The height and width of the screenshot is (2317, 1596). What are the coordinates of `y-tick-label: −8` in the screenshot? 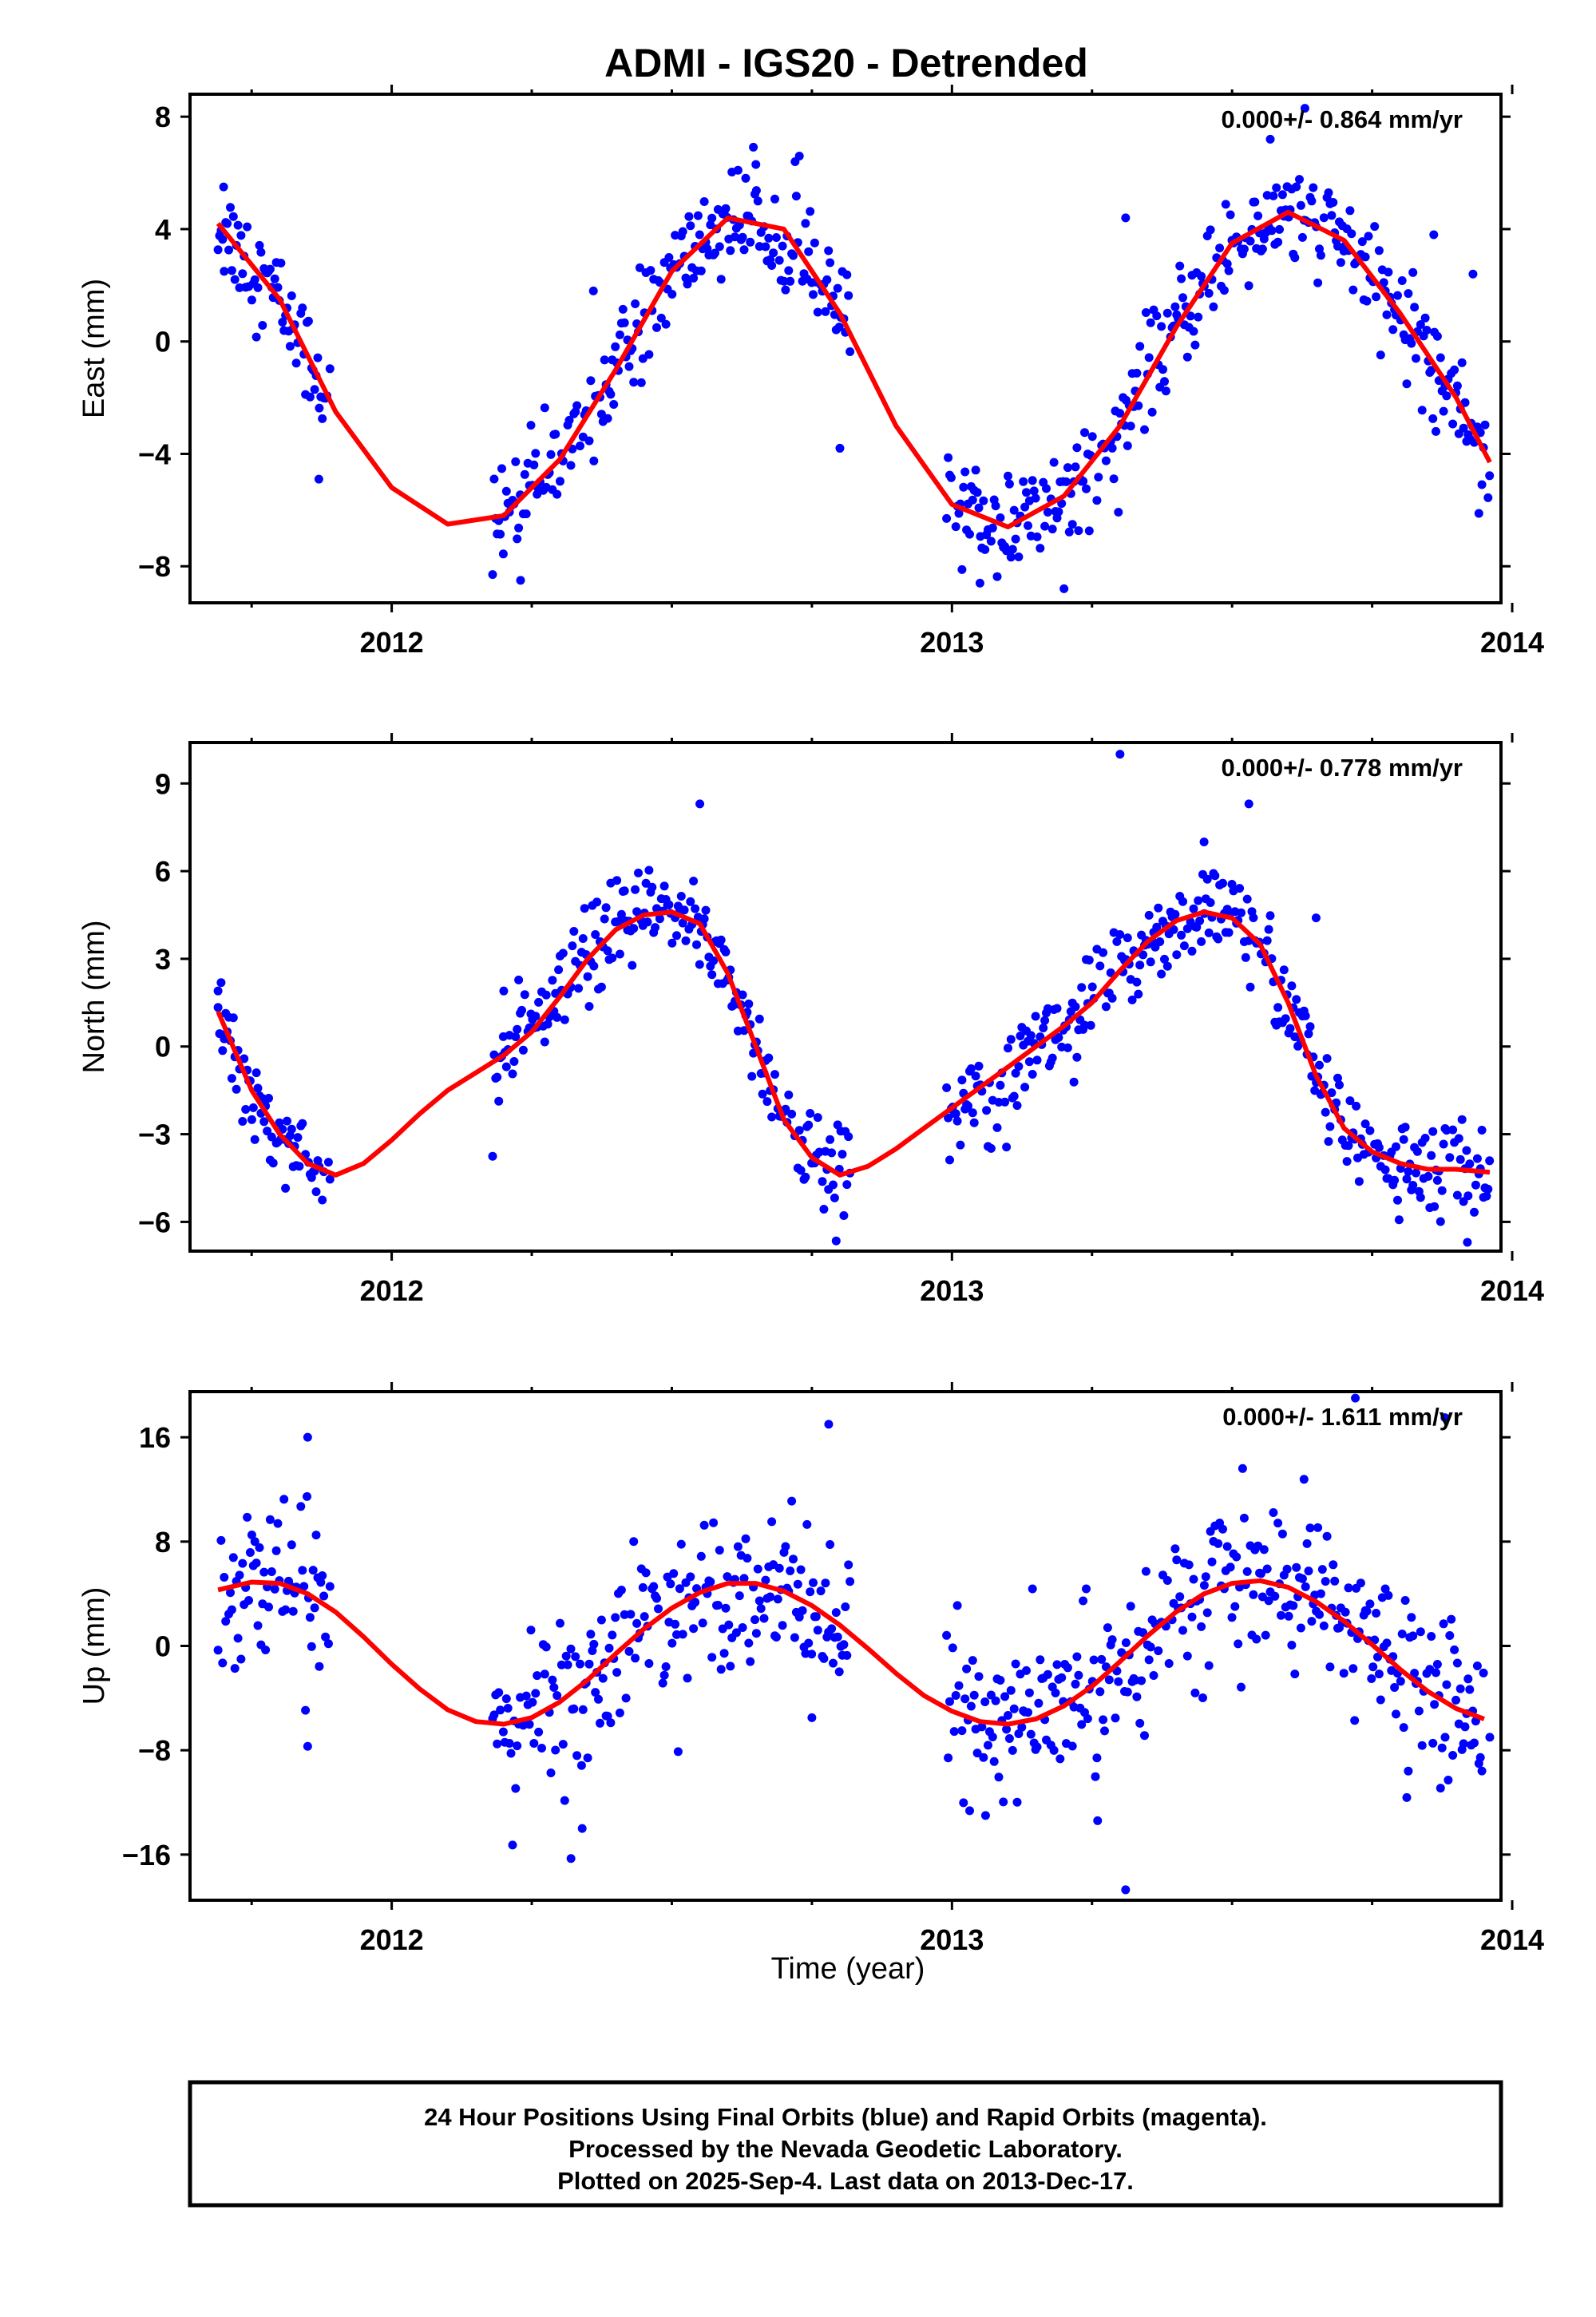 It's located at (154, 1750).